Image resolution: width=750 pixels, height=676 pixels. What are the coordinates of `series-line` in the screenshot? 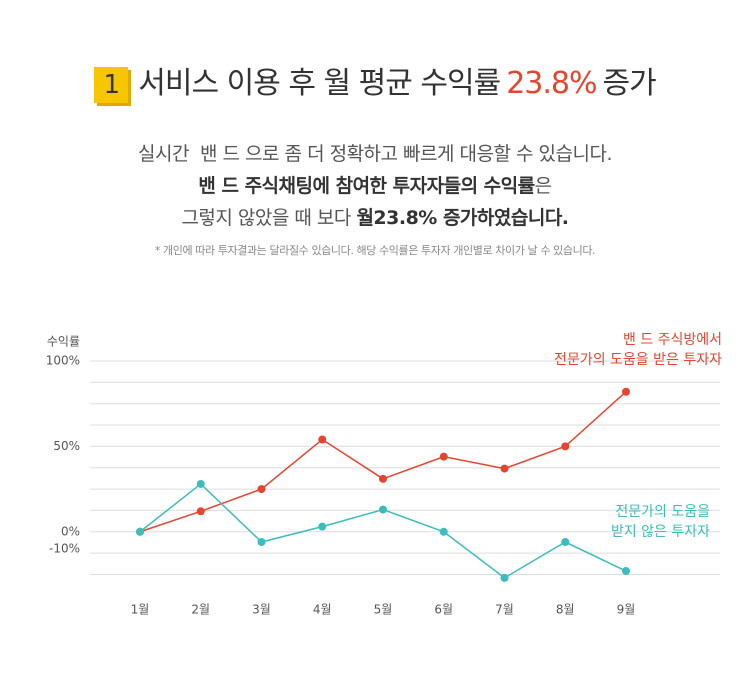 It's located at (383, 530).